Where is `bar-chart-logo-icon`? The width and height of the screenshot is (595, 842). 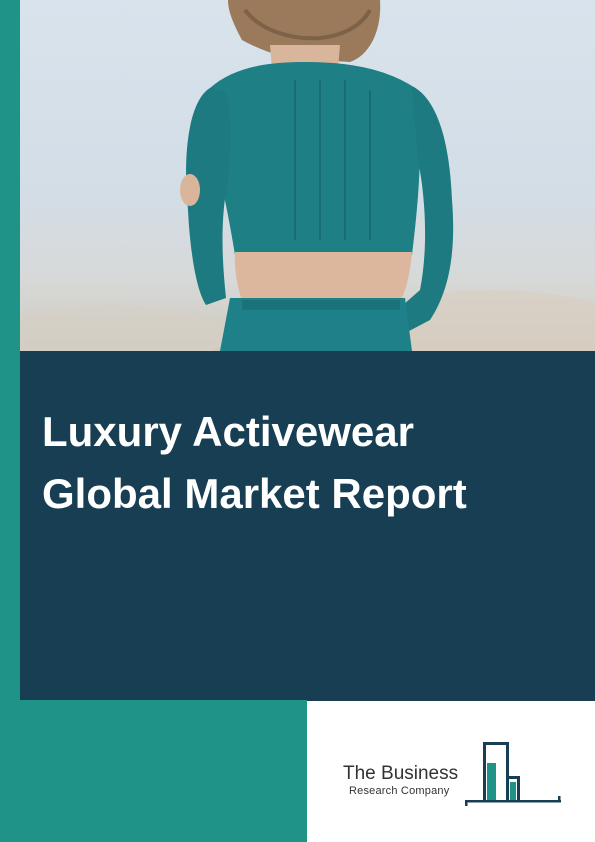
bar-chart-logo-icon is located at coordinates (513, 774).